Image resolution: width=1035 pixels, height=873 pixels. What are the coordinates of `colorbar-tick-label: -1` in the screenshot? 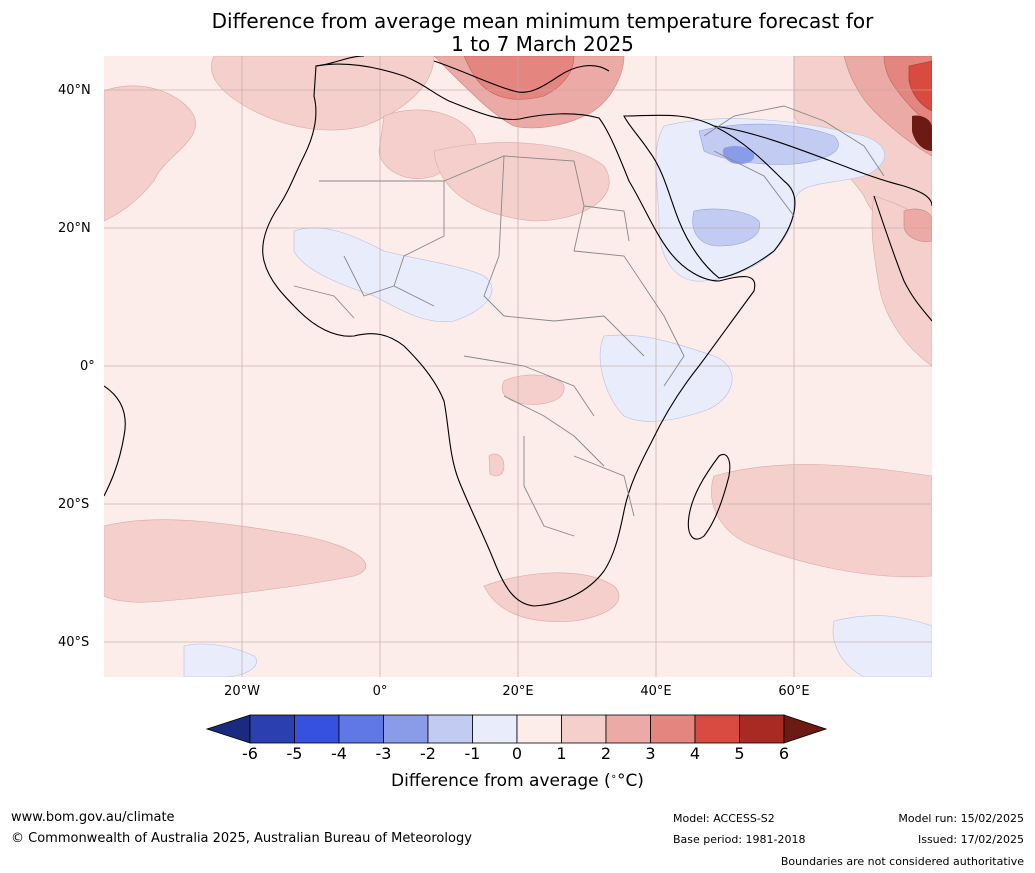 It's located at (472, 753).